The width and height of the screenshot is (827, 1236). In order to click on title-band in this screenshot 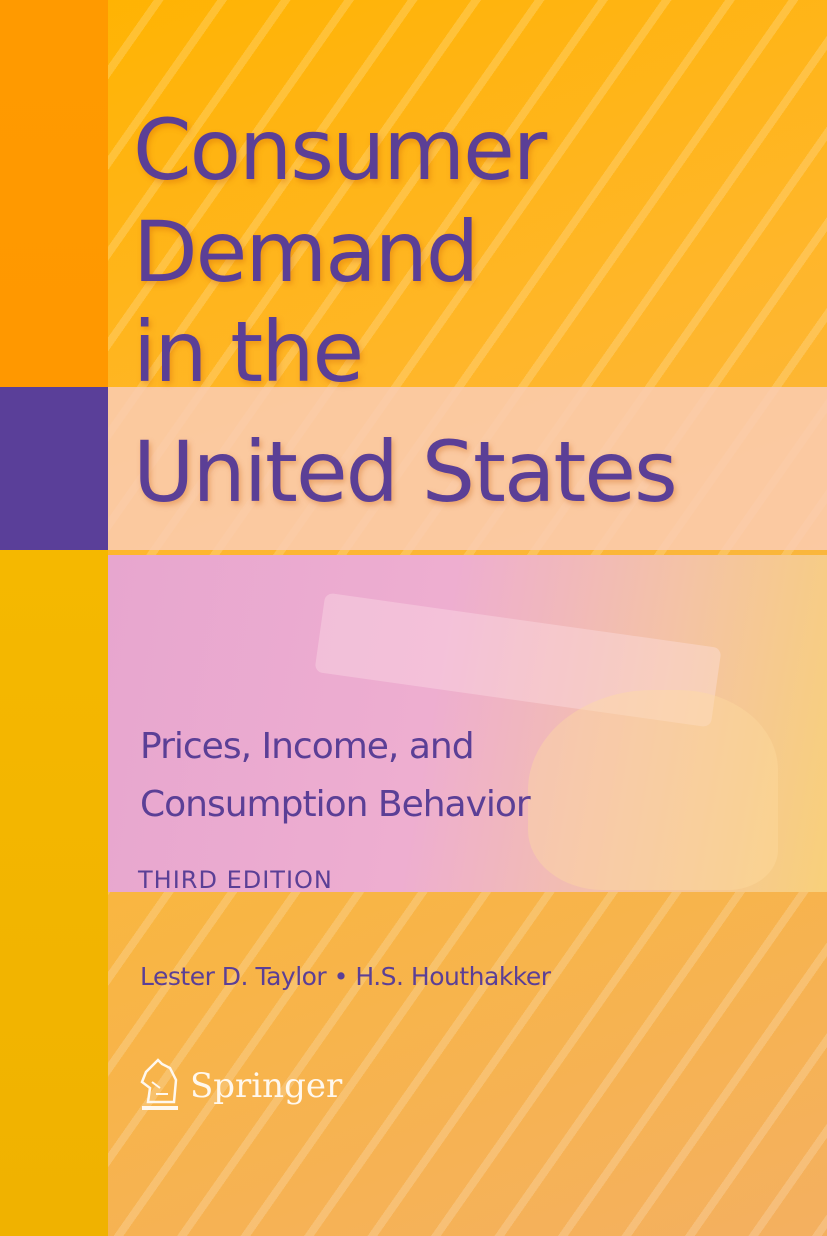, I will do `click(467, 468)`.